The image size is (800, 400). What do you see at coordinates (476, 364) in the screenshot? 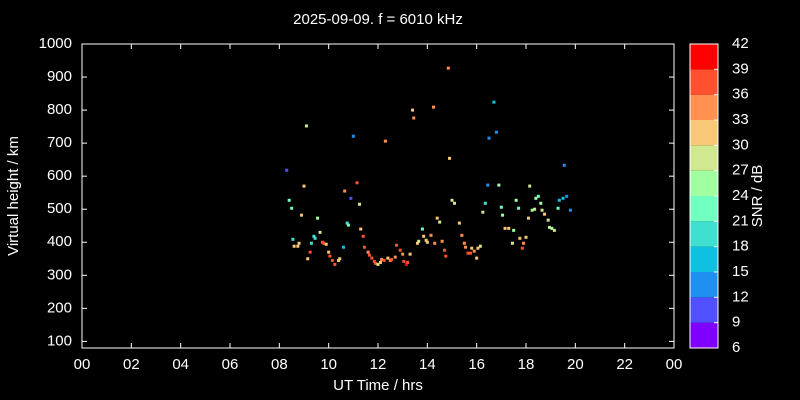
I see `x-tick-label: 16` at bounding box center [476, 364].